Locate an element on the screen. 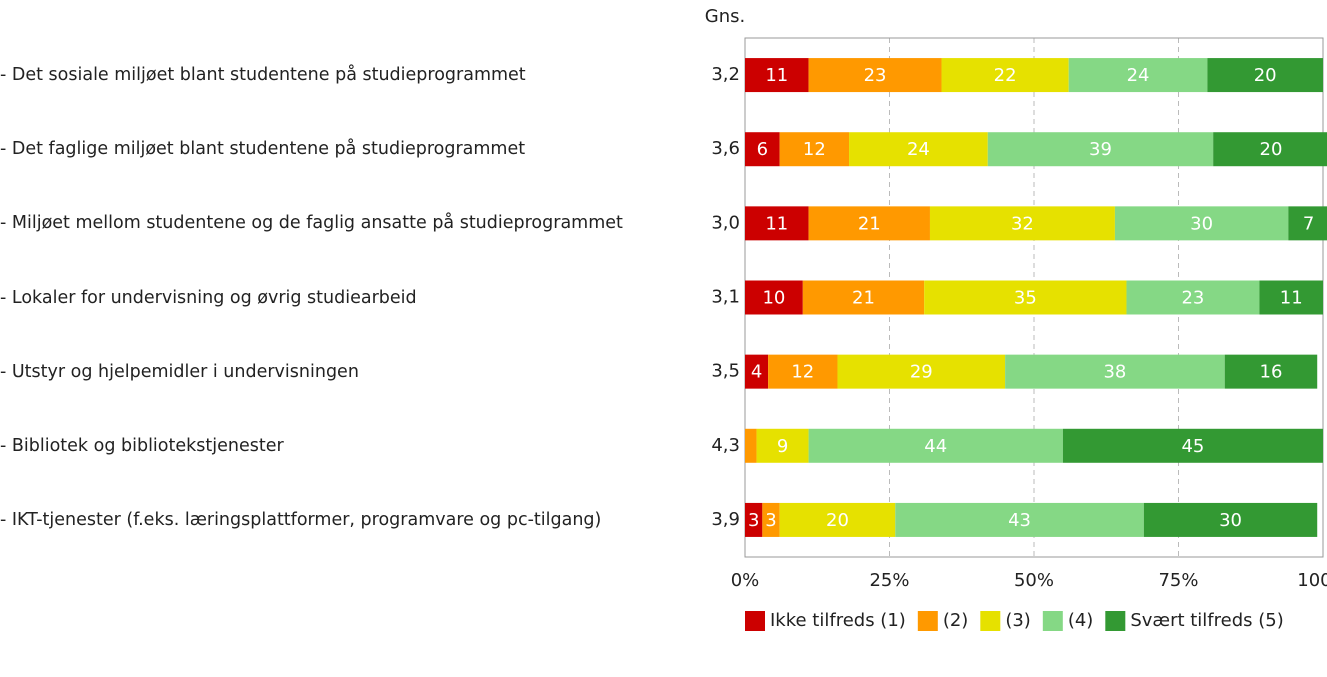 The height and width of the screenshot is (677, 1327). average-label: 3,9 is located at coordinates (725, 519).